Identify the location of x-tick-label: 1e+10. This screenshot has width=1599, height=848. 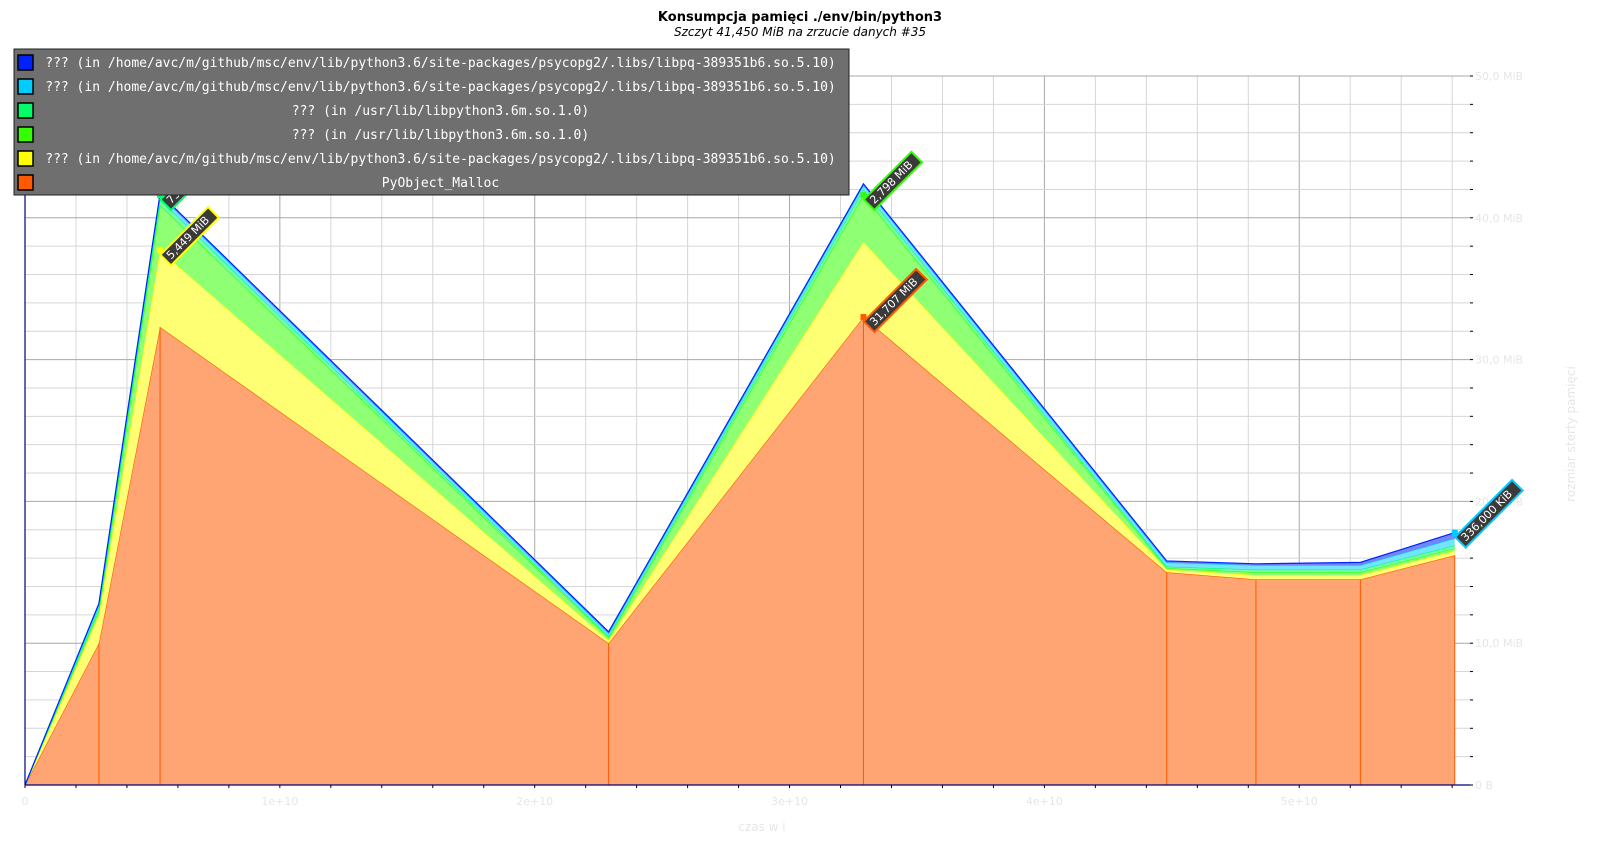
(279, 801).